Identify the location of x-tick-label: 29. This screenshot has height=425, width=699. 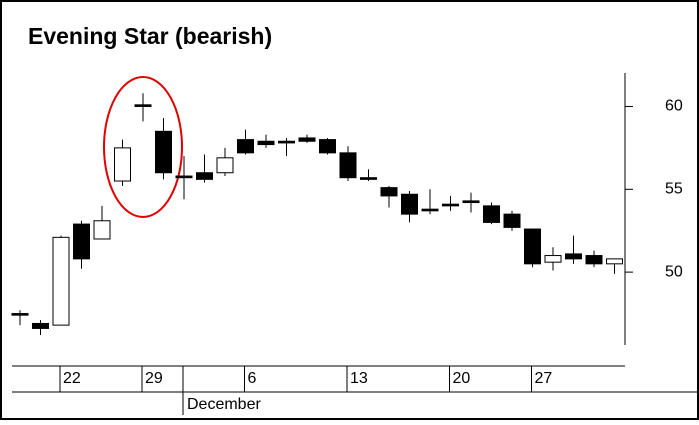
(154, 378).